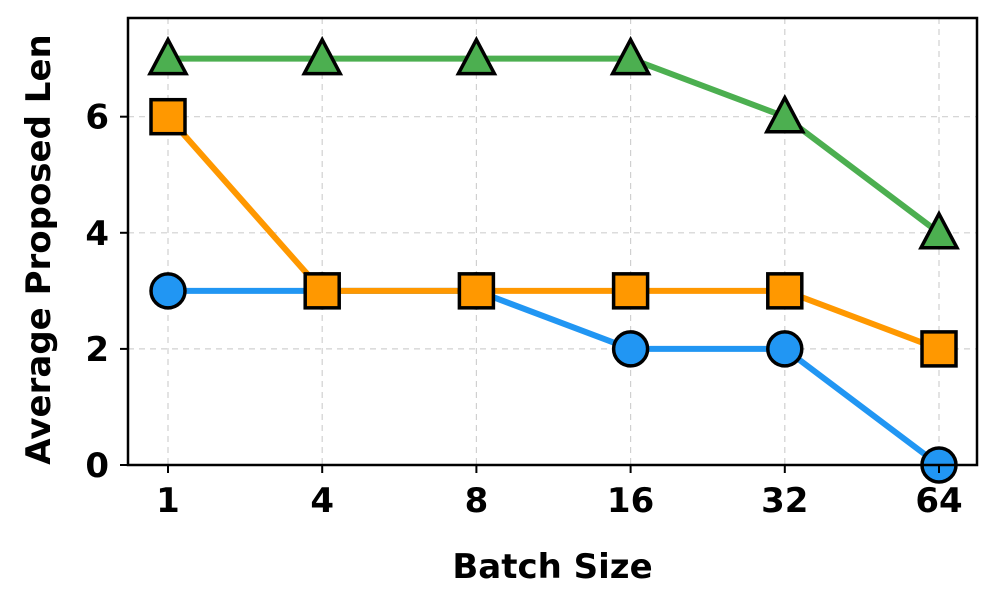 This screenshot has width=997, height=605. Describe the element at coordinates (97, 466) in the screenshot. I see `y-tick-label: 0` at that location.